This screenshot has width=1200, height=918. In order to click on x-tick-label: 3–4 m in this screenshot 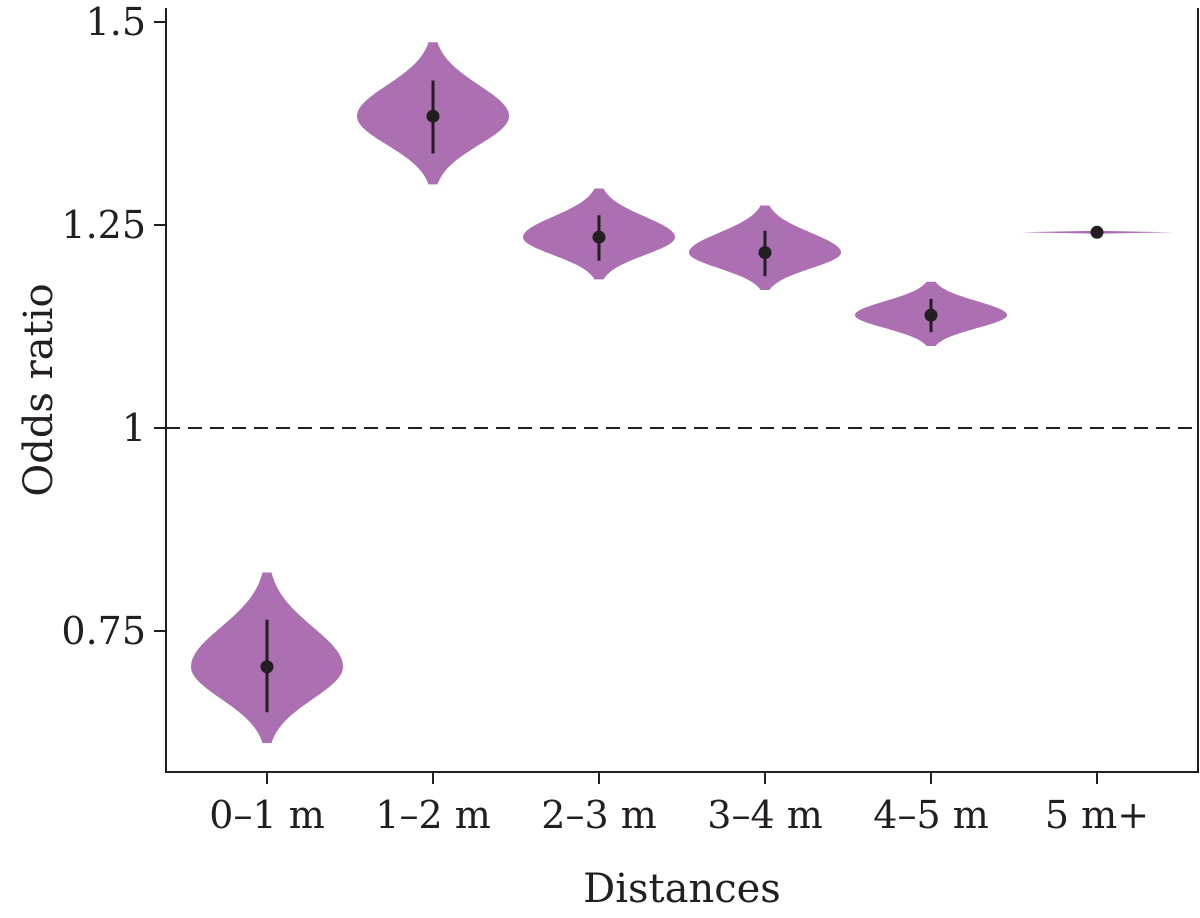, I will do `click(764, 815)`.